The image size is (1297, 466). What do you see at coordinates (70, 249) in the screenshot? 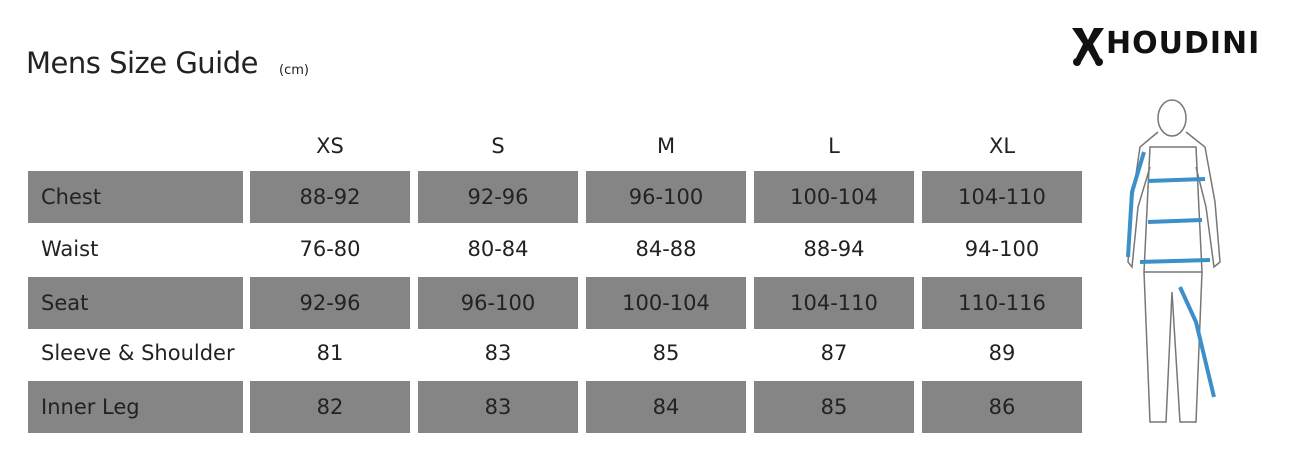
I see `row-label: Waist` at bounding box center [70, 249].